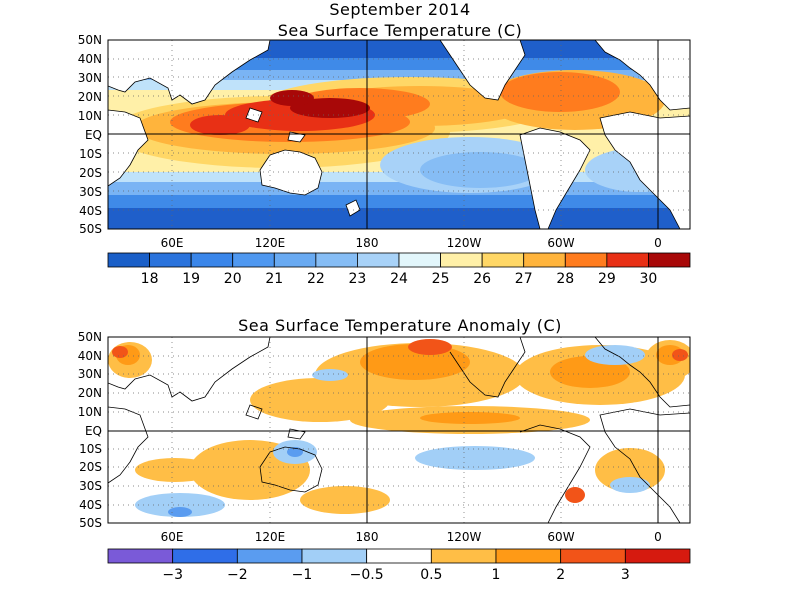 The width and height of the screenshot is (800, 600). Describe the element at coordinates (524, 279) in the screenshot. I see `colorbar-label: 27` at that location.